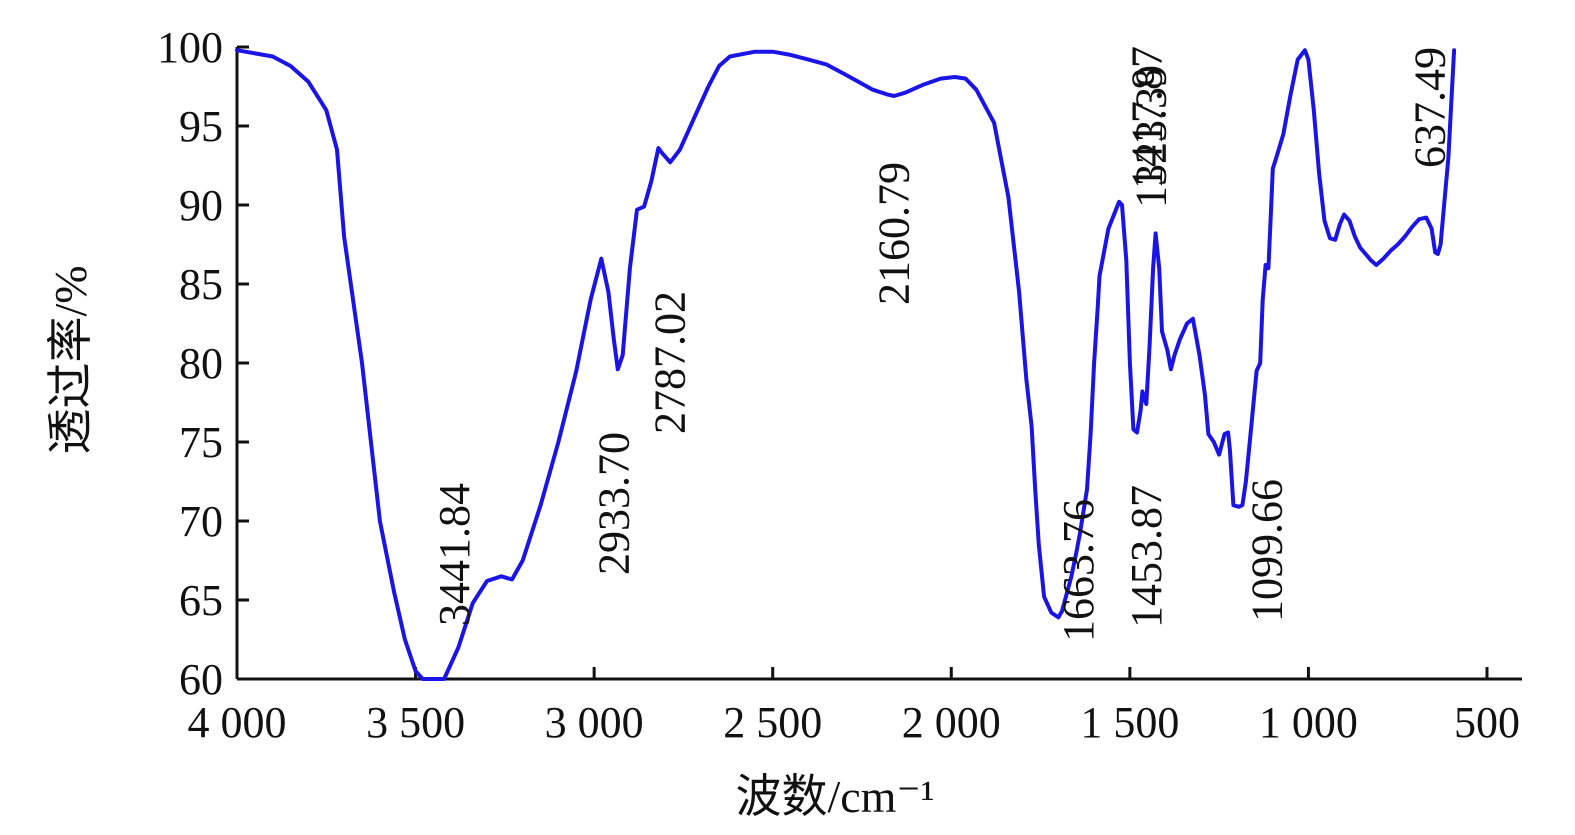  What do you see at coordinates (201, 600) in the screenshot?
I see `y-tick-label: 65` at bounding box center [201, 600].